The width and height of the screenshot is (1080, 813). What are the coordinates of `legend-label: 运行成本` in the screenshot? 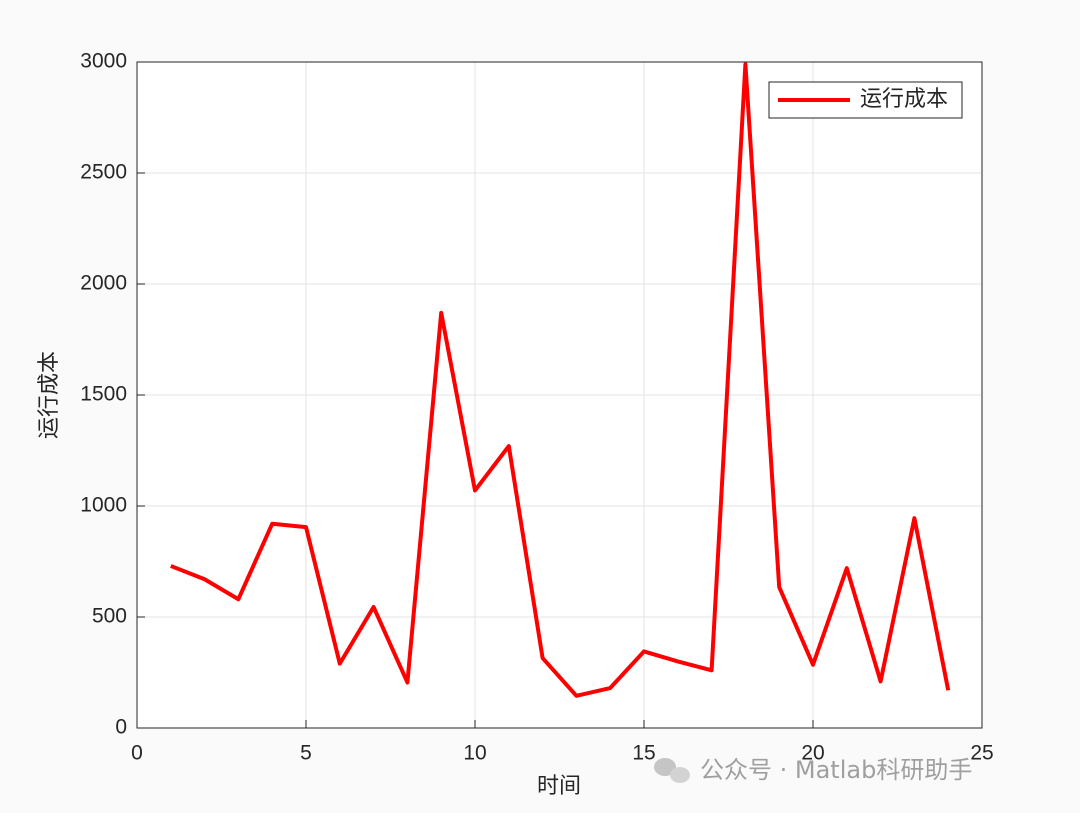 It's located at (904, 99).